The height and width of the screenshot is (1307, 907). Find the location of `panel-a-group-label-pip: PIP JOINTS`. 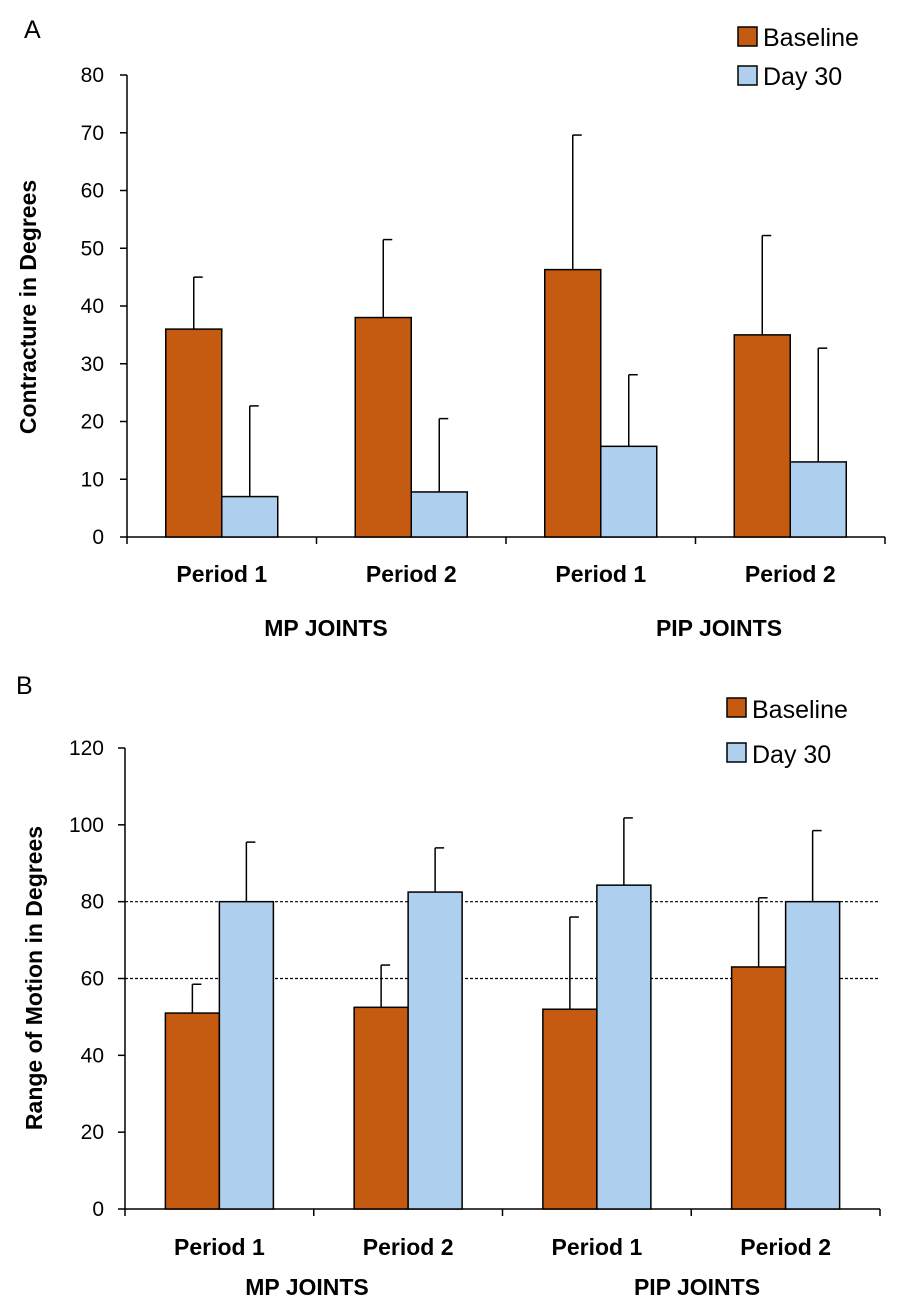

panel-a-group-label-pip: PIP JOINTS is located at coordinates (719, 628).